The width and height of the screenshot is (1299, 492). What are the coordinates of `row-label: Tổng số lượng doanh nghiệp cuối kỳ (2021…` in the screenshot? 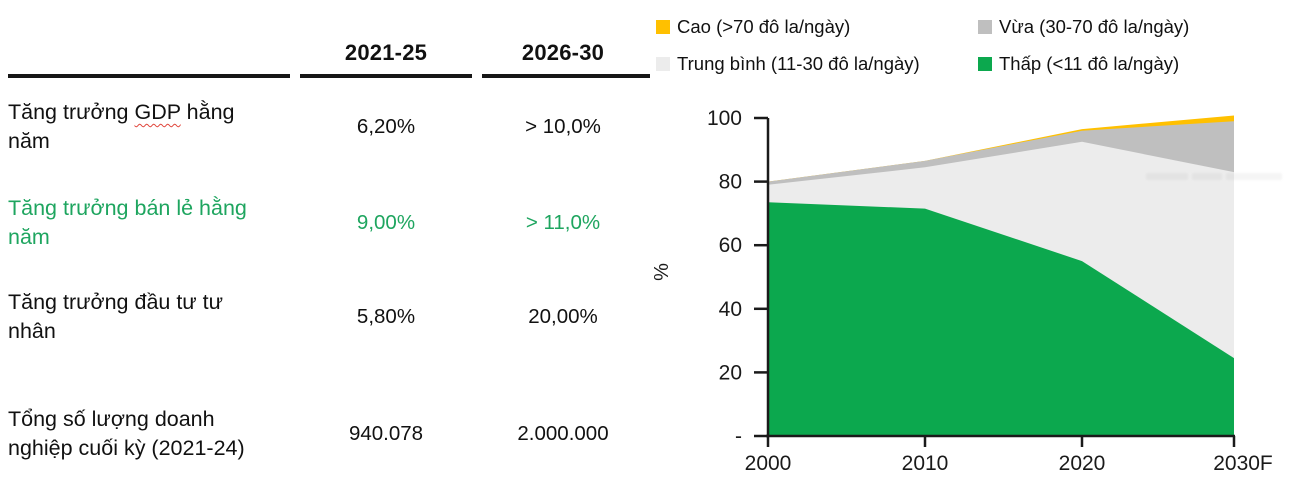 It's located at (126, 433).